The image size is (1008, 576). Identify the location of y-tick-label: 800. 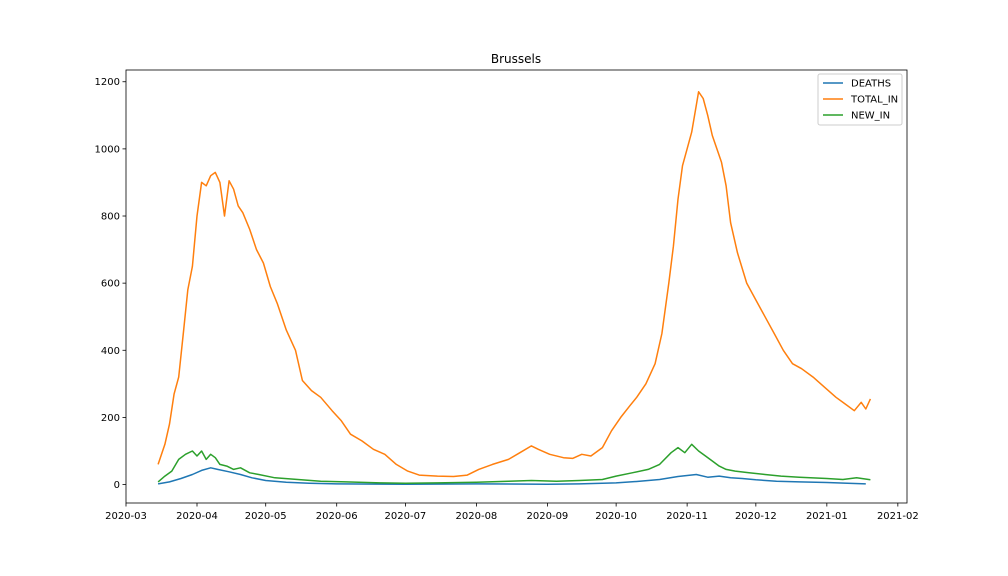
(110, 217).